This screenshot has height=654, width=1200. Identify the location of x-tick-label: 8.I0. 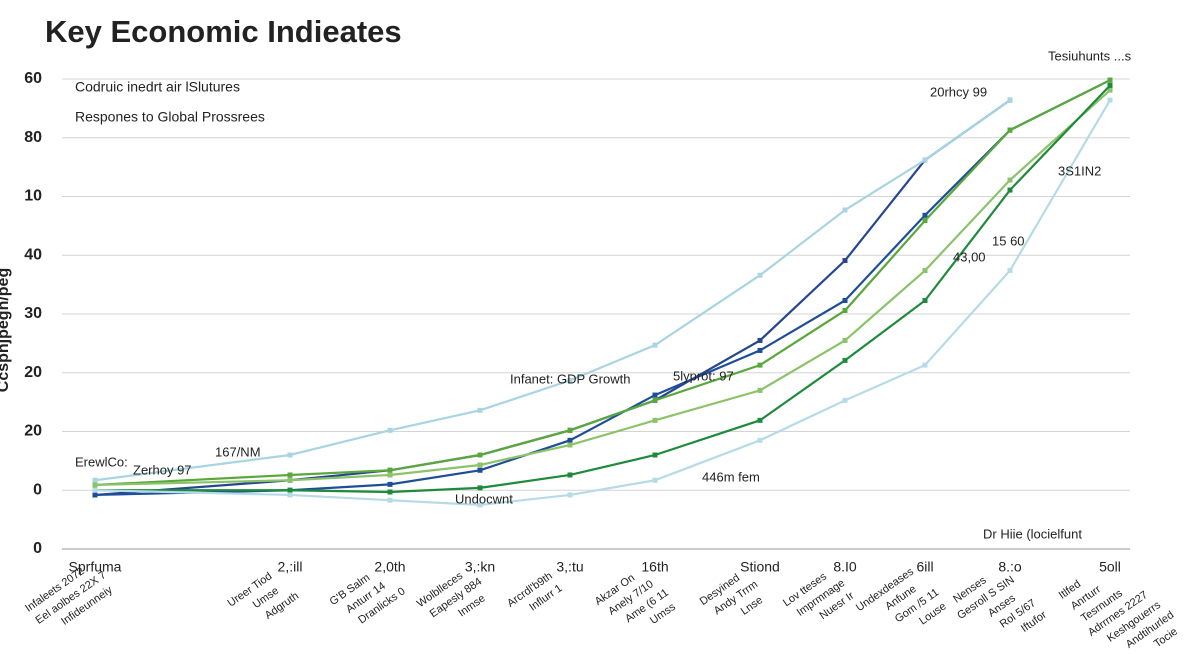
(845, 567).